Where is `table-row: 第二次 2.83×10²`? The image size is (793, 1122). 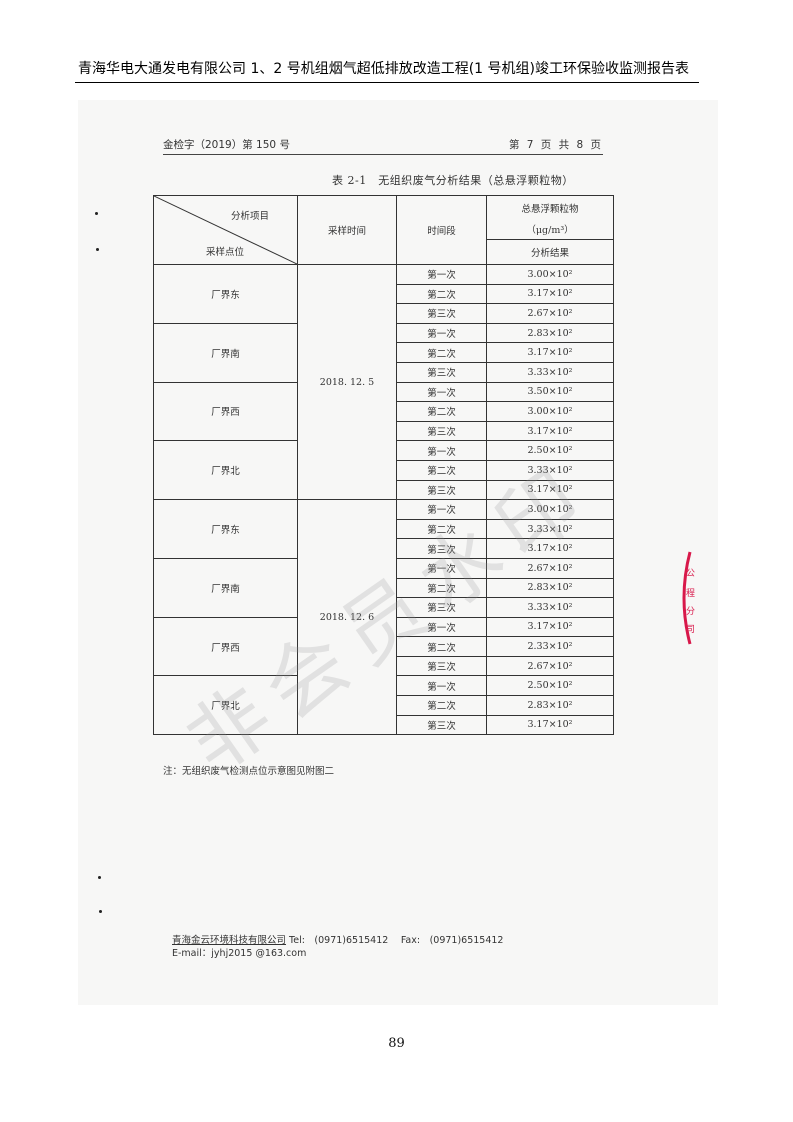 table-row: 第二次 2.83×10² is located at coordinates (384, 588).